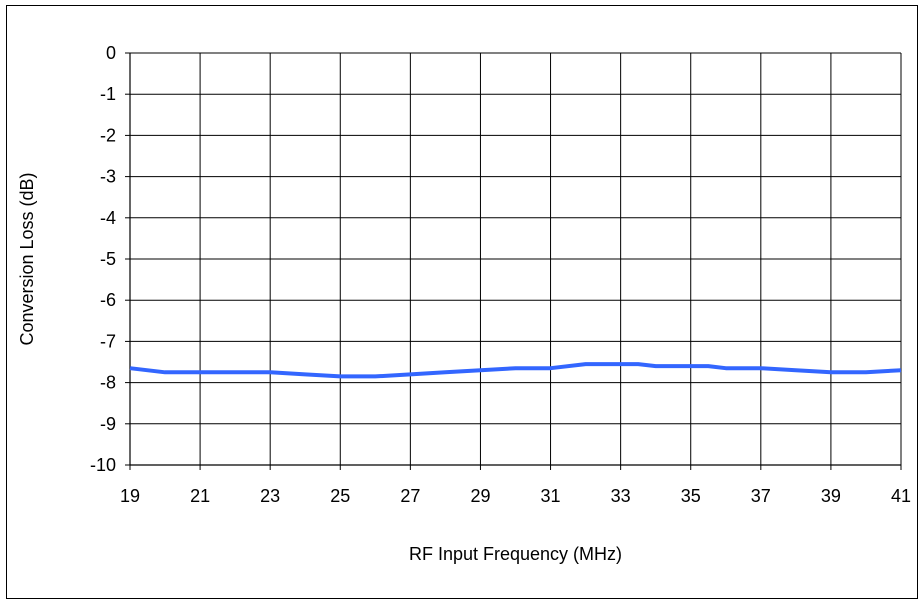 The height and width of the screenshot is (603, 924). I want to click on x-tick-label: 41, so click(901, 496).